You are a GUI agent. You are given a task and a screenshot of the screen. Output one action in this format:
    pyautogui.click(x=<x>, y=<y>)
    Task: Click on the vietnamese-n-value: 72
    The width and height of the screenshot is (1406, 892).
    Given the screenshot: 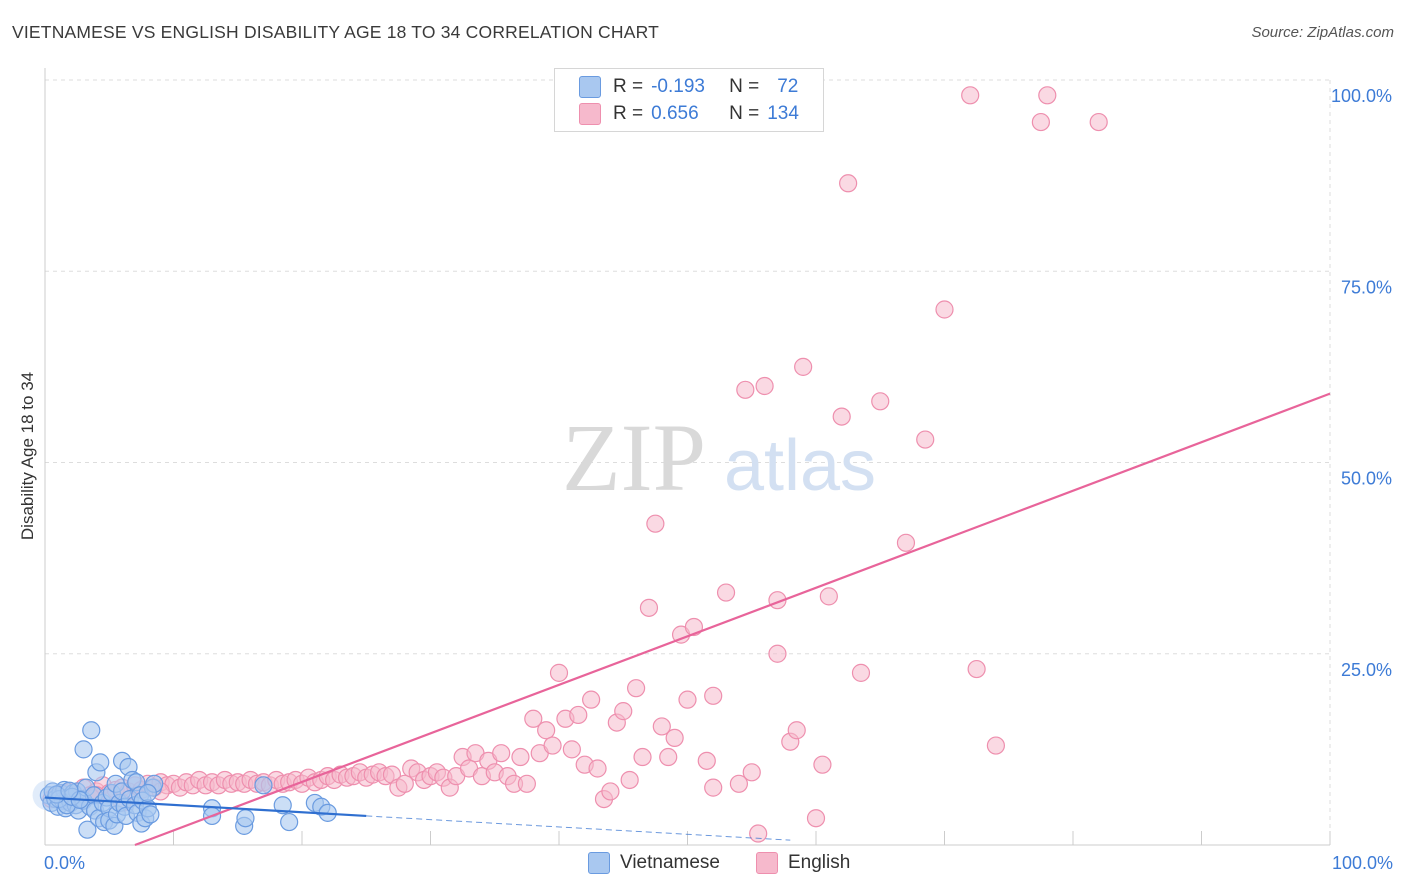 What is the action you would take?
    pyautogui.click(x=788, y=86)
    